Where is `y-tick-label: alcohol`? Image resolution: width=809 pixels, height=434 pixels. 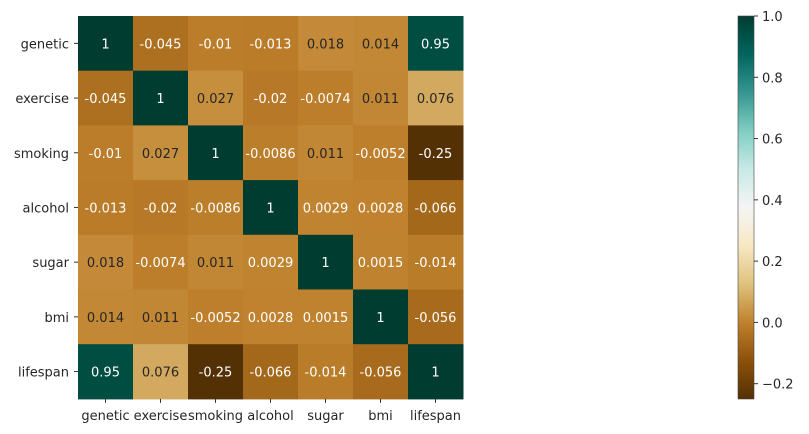
y-tick-label: alcohol is located at coordinates (46, 208).